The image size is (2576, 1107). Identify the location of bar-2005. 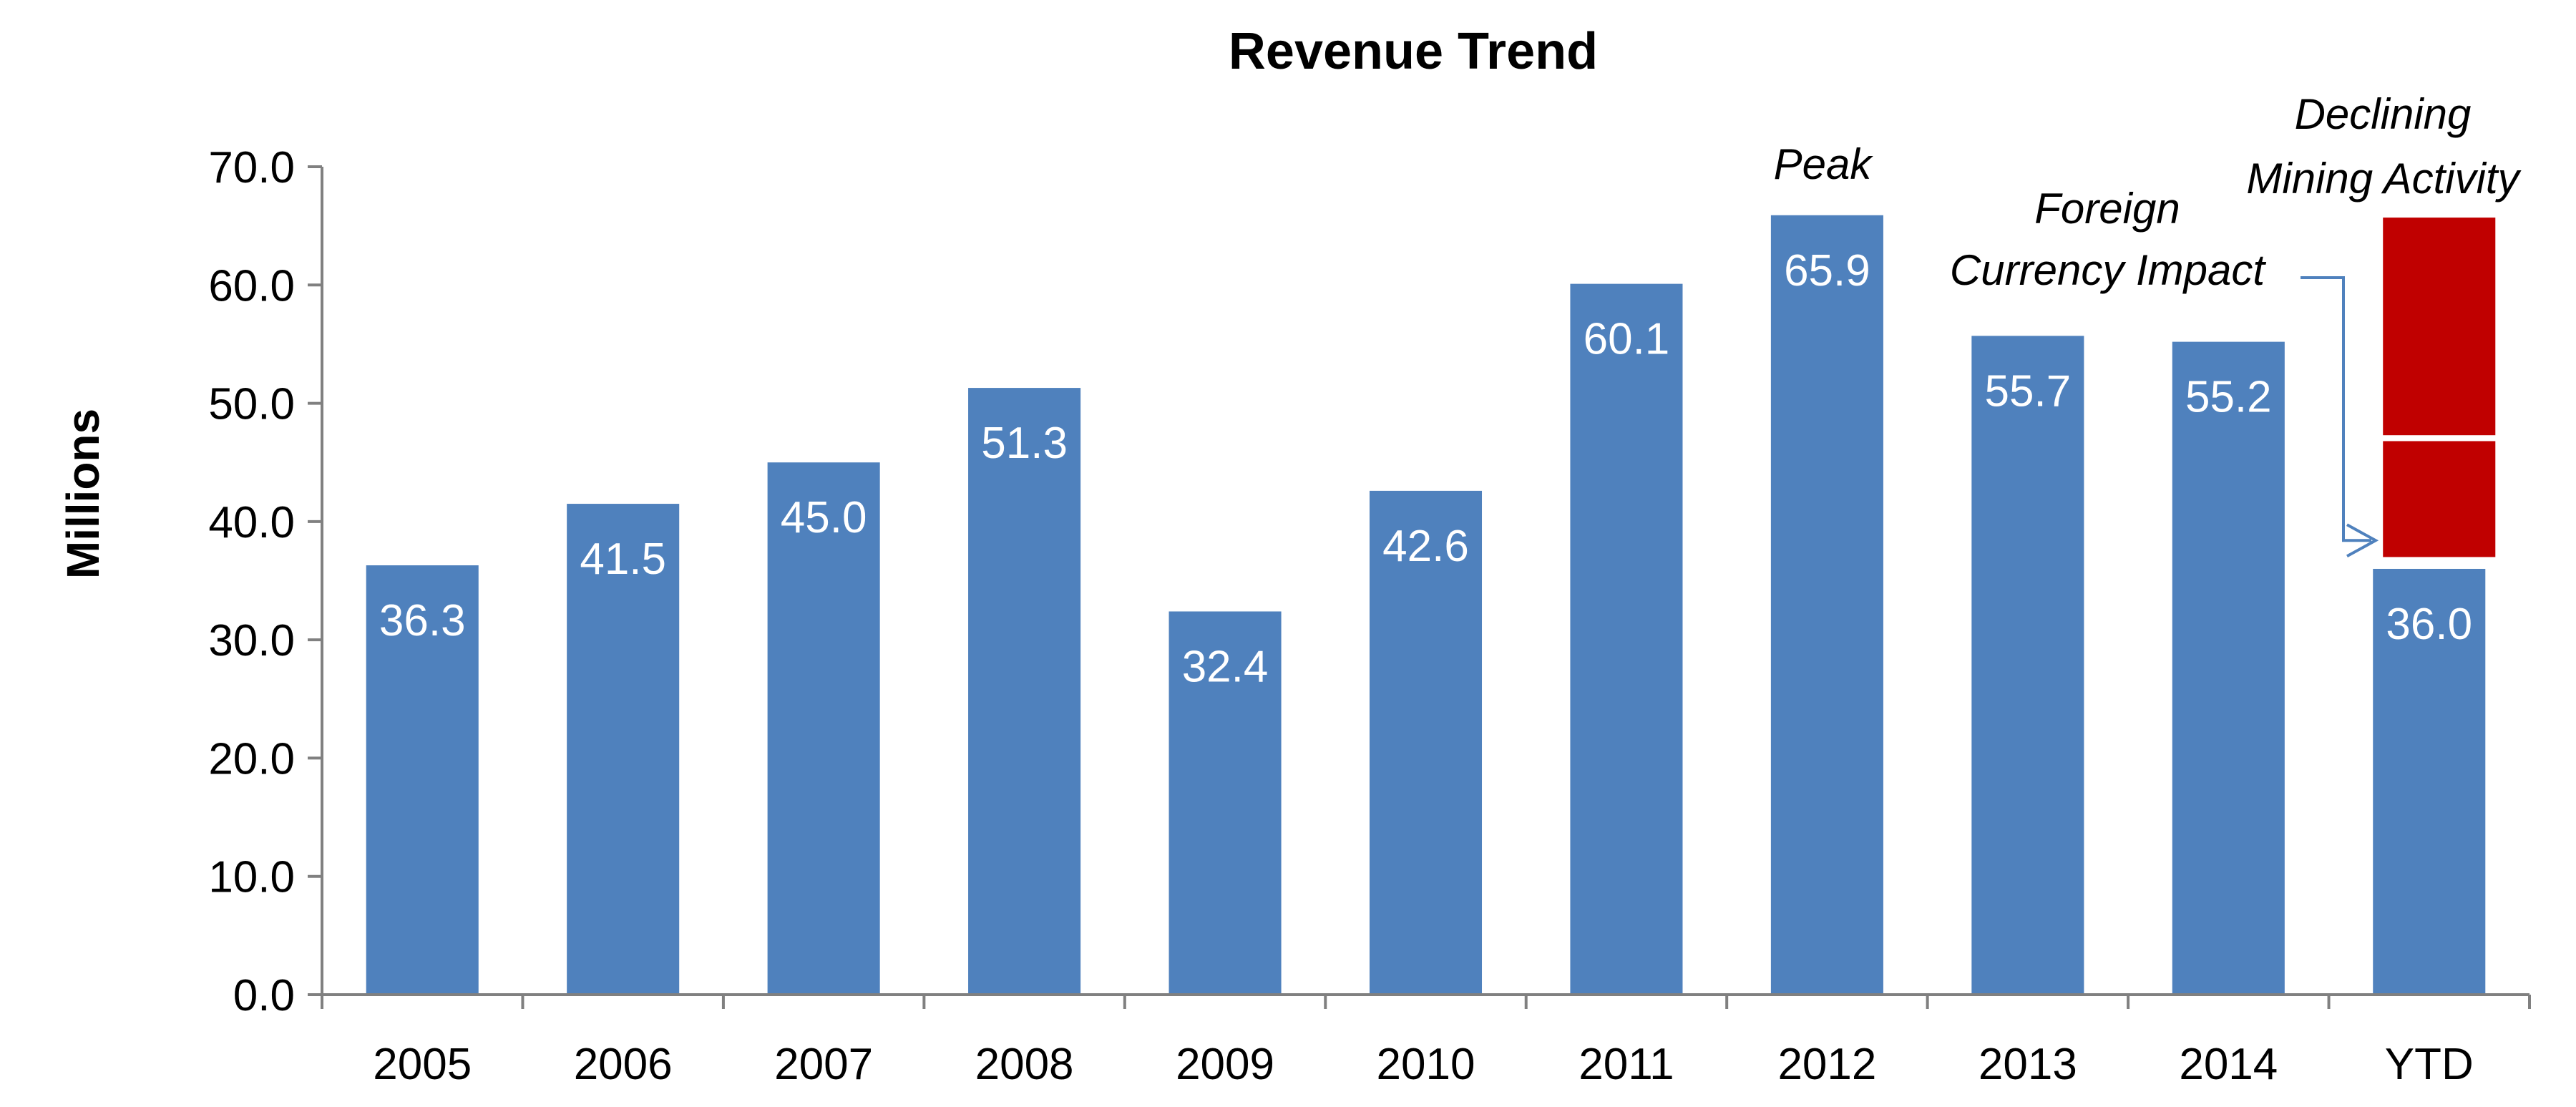
(422, 780).